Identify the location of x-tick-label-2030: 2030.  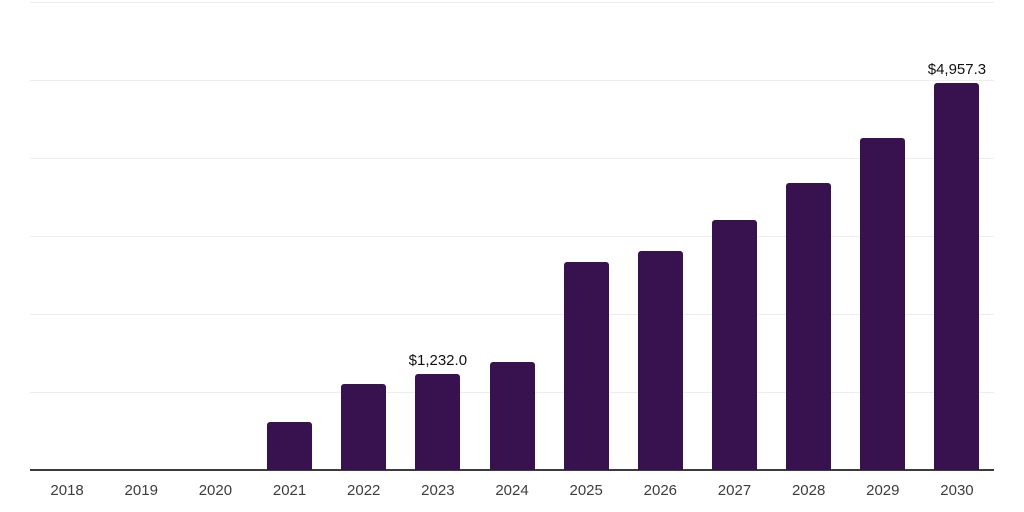
(957, 490).